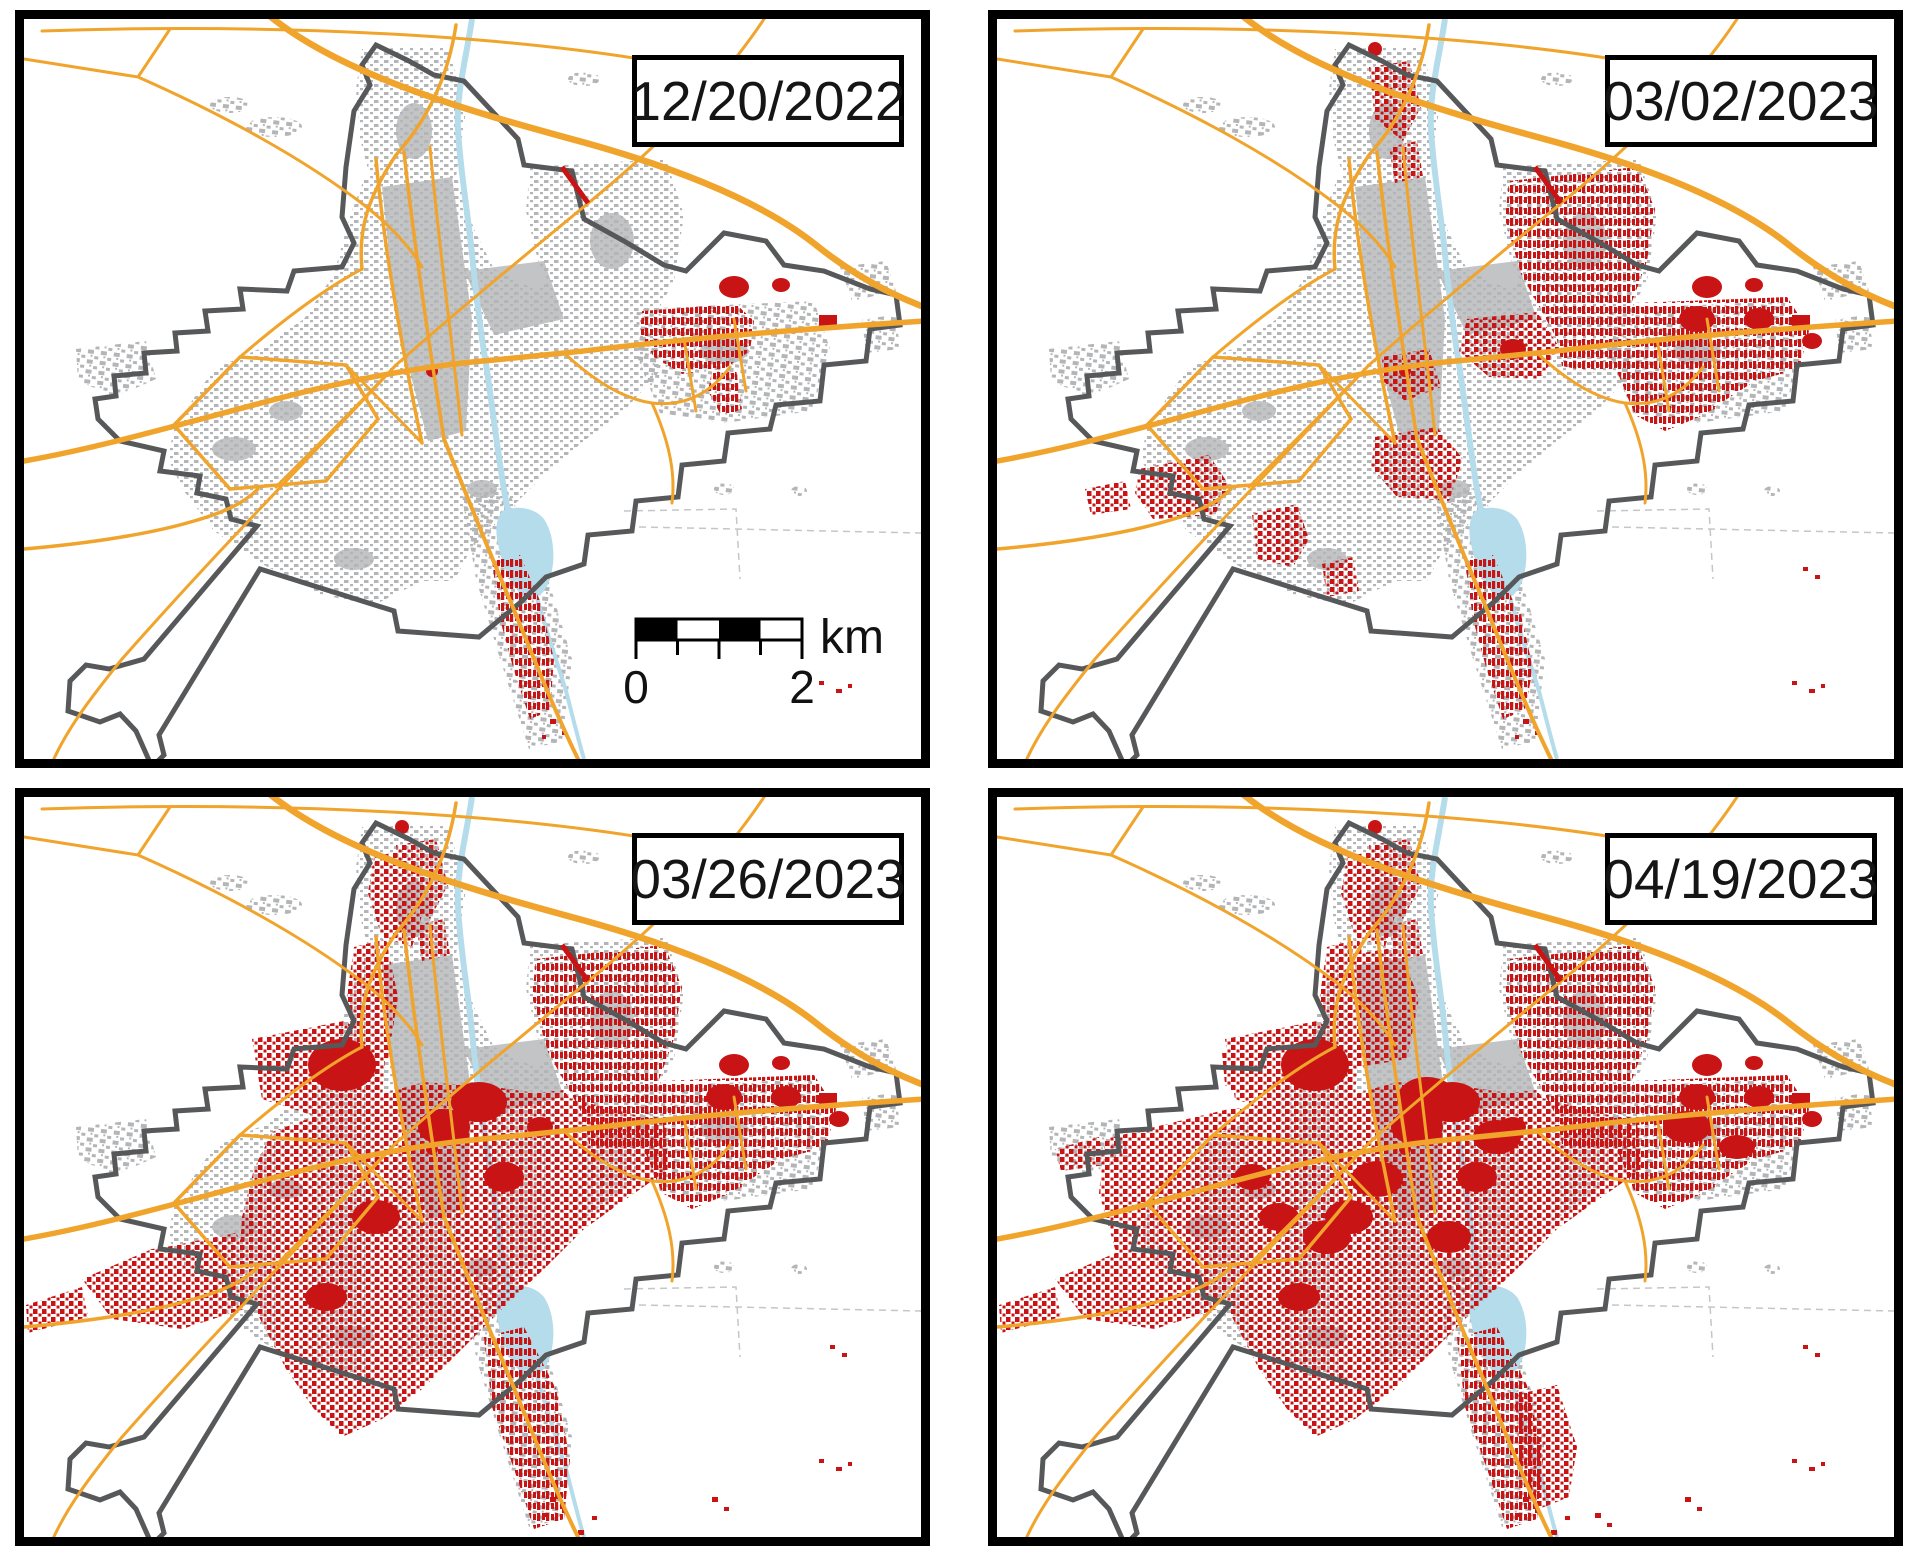 The width and height of the screenshot is (1920, 1558). What do you see at coordinates (753, 662) in the screenshot?
I see `scale-bar` at bounding box center [753, 662].